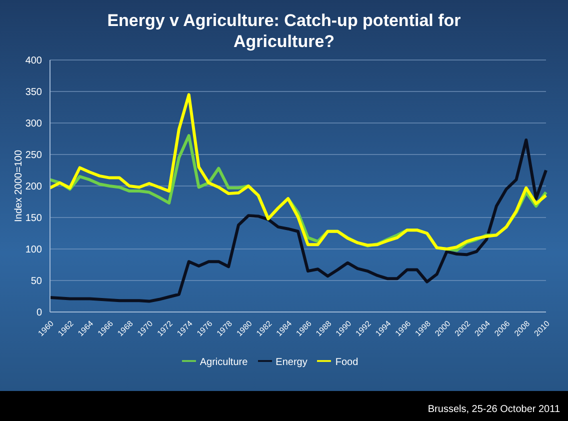 The width and height of the screenshot is (568, 421). What do you see at coordinates (33, 124) in the screenshot?
I see `y-tick-label: 300` at bounding box center [33, 124].